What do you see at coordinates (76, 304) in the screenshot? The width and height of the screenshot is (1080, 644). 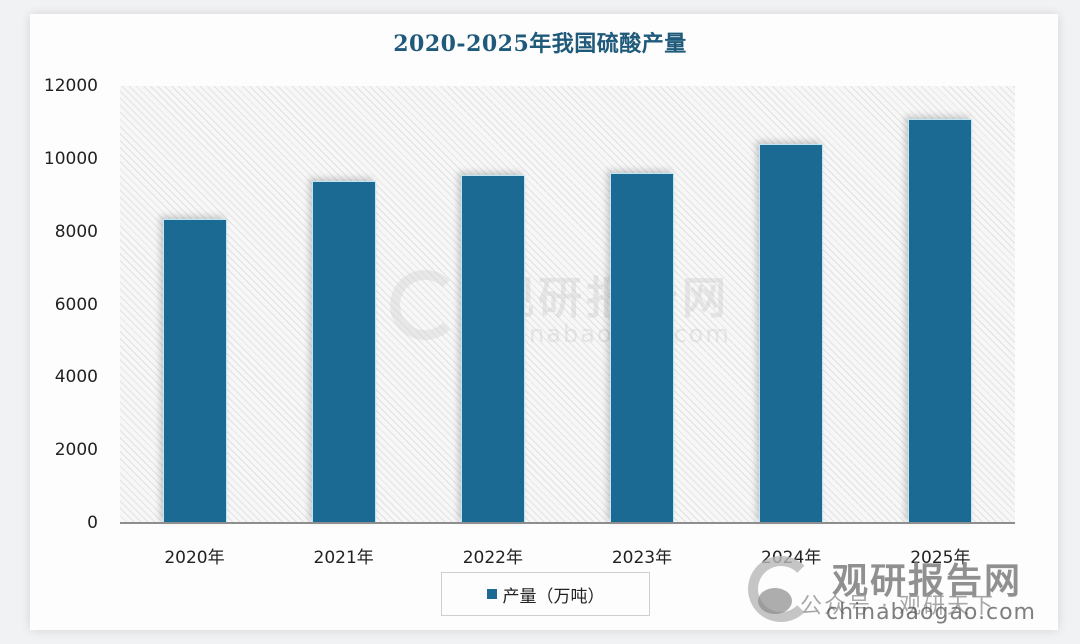 I see `y-tick-label: 6000` at bounding box center [76, 304].